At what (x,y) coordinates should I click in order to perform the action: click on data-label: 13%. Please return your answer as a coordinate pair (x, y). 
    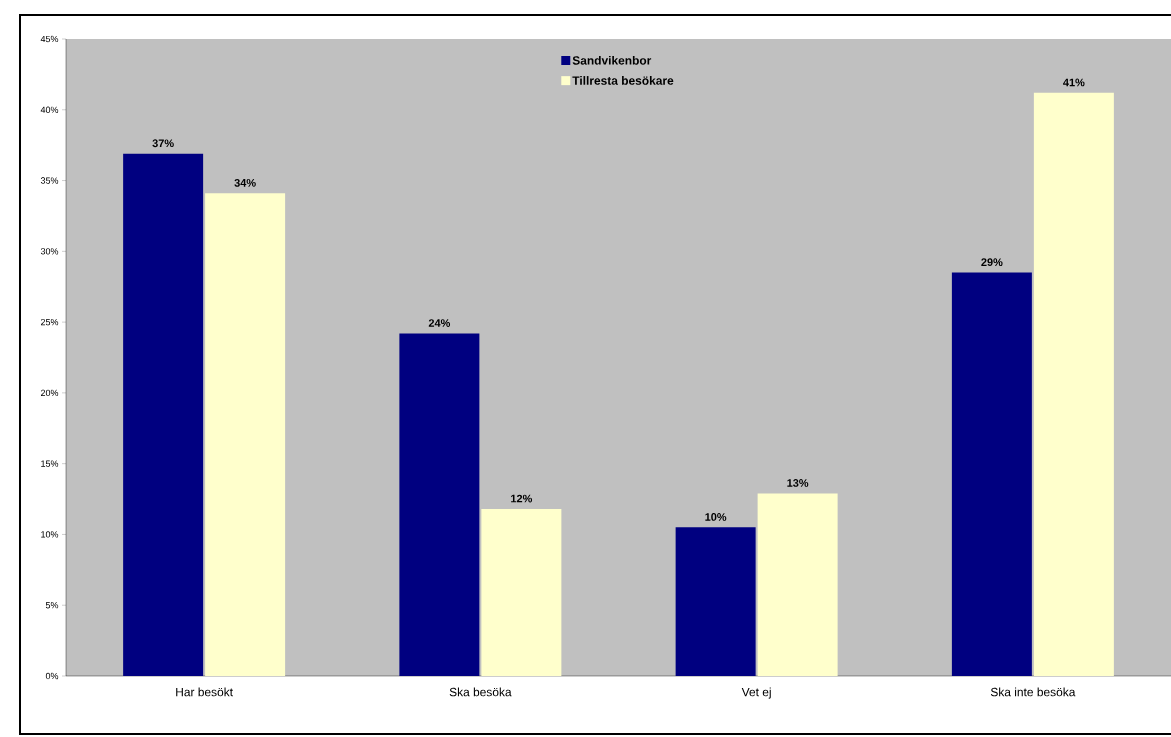
    Looking at the image, I should click on (798, 483).